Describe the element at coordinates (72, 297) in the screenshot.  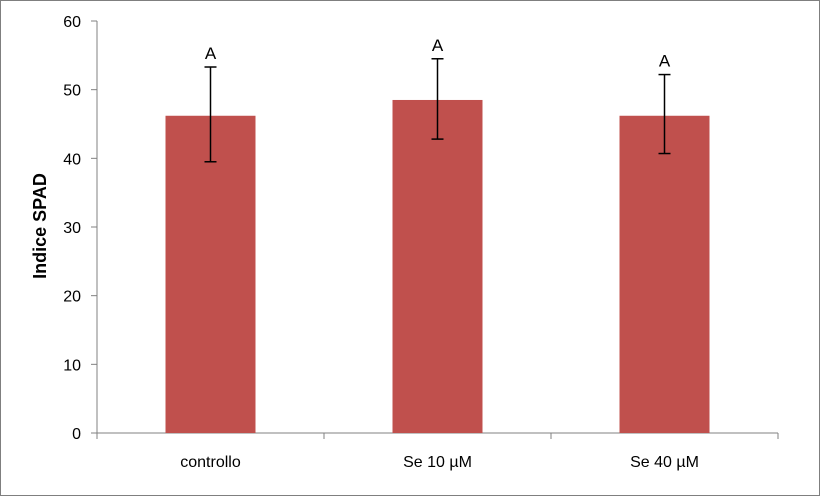
I see `y-tick-label: 20` at that location.